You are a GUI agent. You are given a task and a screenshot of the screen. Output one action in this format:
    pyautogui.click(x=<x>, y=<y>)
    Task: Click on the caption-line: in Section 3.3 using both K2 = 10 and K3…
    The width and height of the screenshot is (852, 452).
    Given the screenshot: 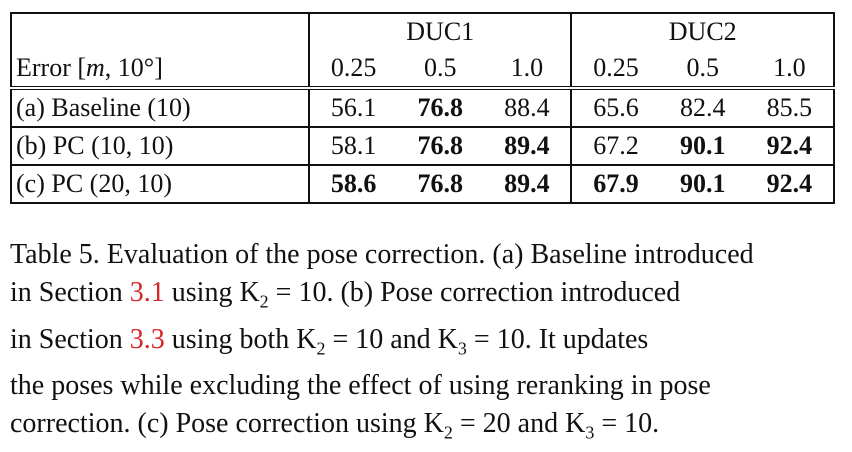 What is the action you would take?
    pyautogui.click(x=423, y=344)
    